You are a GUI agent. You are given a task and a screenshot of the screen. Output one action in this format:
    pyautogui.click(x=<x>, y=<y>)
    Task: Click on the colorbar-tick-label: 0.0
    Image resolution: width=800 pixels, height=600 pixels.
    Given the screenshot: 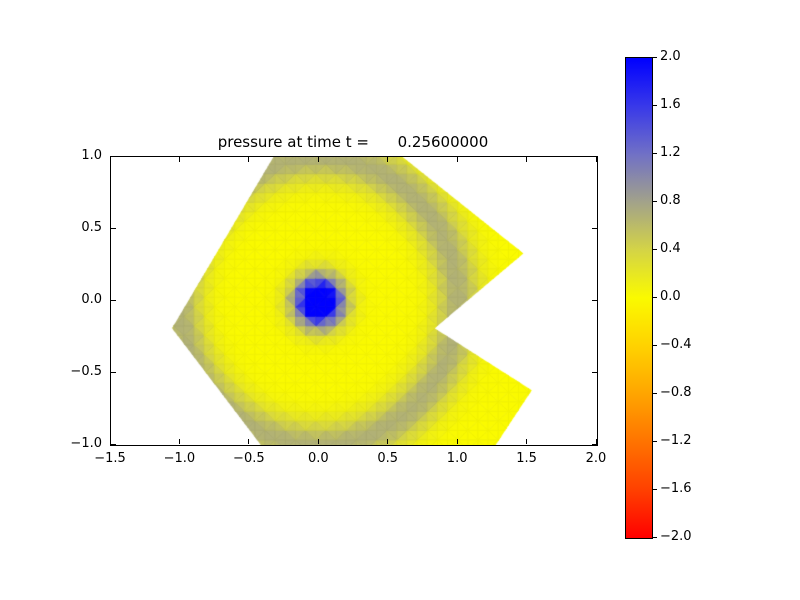 What is the action you would take?
    pyautogui.click(x=670, y=296)
    